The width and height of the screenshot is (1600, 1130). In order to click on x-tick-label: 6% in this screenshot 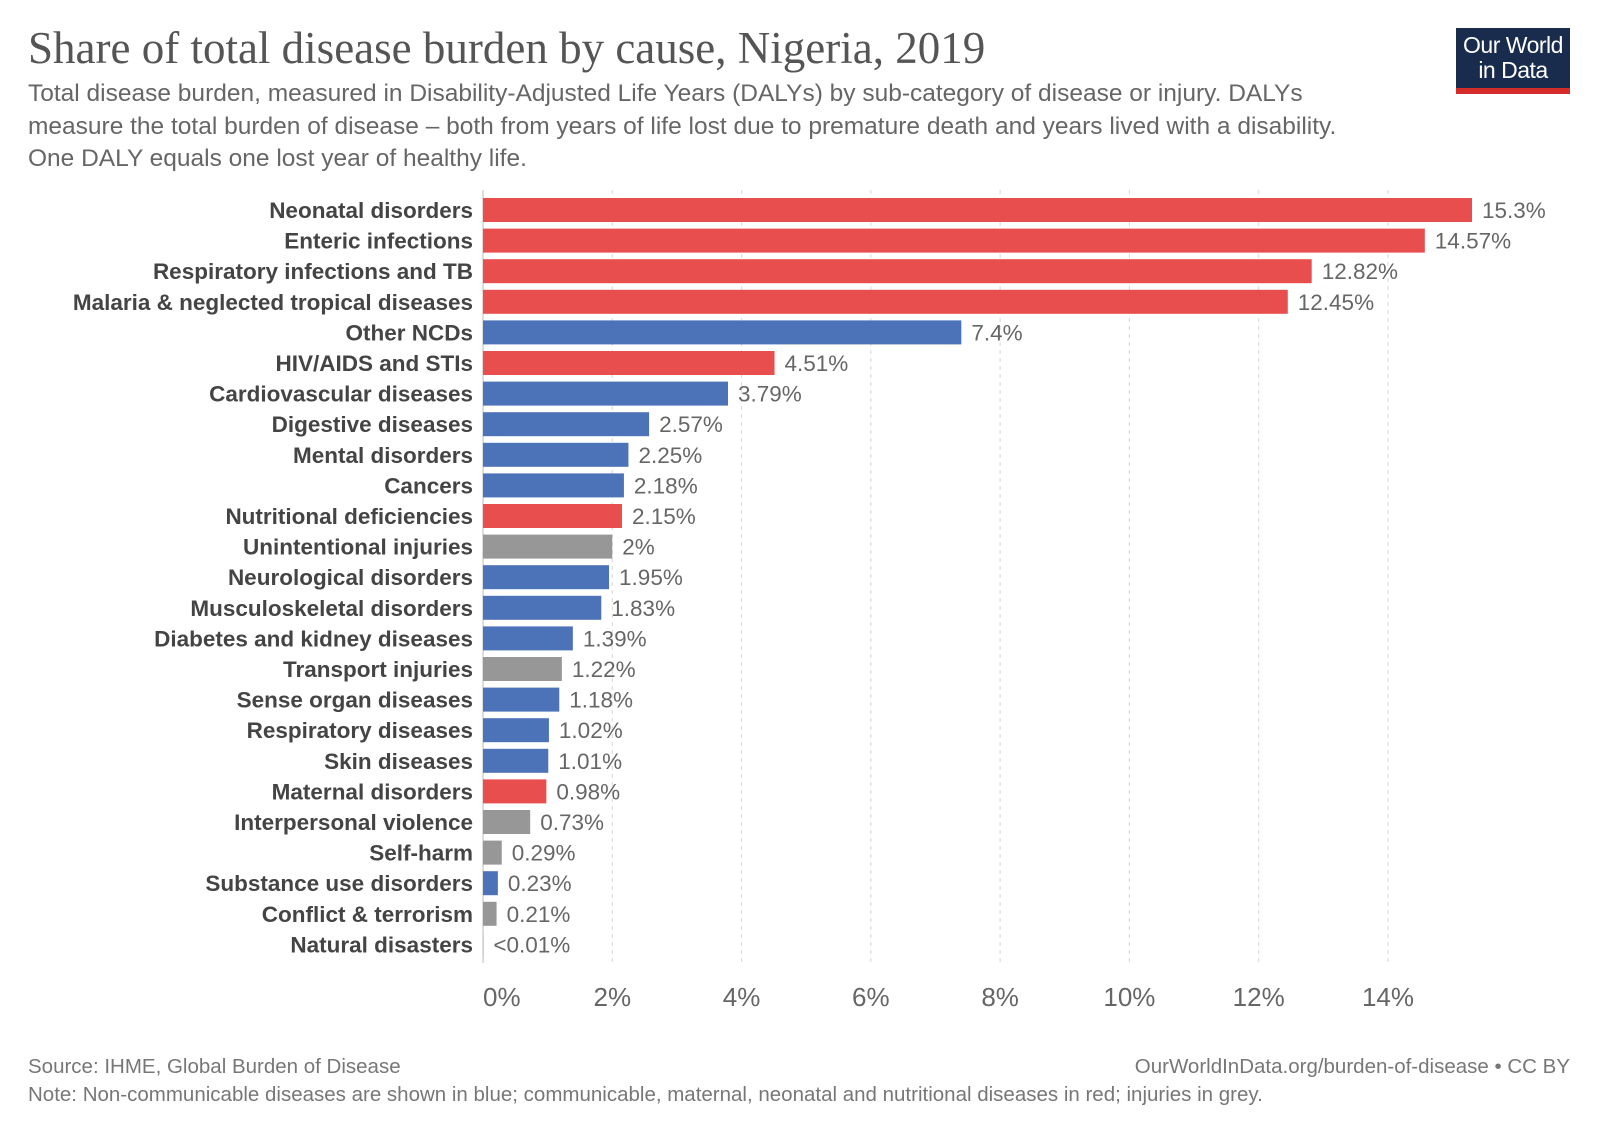, I will do `click(871, 997)`.